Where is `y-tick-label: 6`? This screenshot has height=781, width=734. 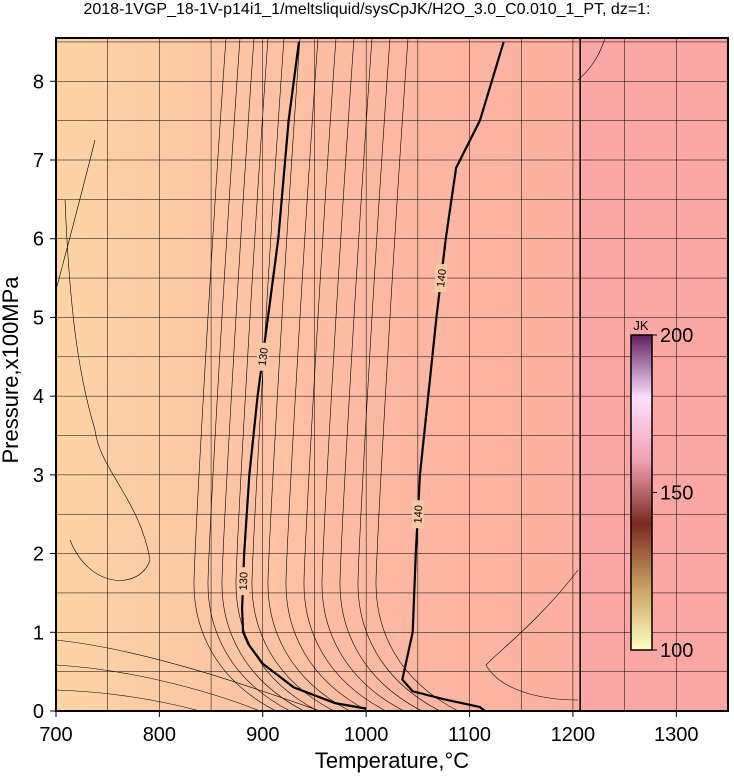
y-tick-label: 6 is located at coordinates (38, 240).